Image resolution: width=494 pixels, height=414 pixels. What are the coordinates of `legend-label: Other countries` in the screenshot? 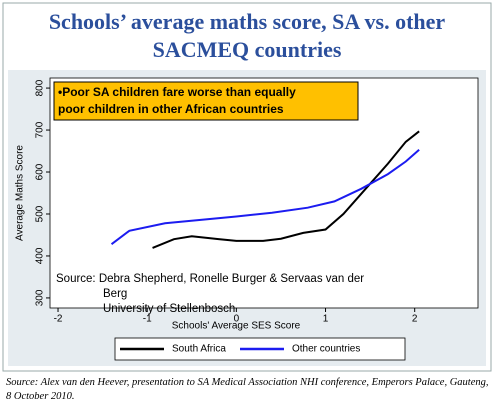 It's located at (326, 349).